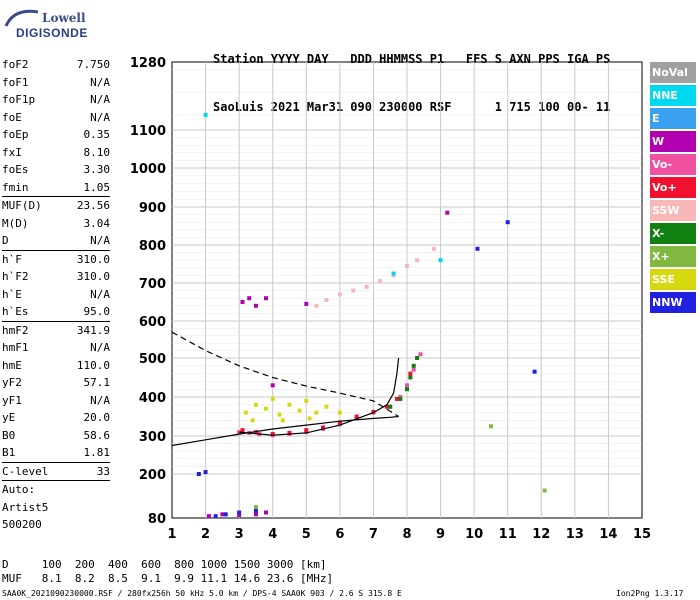 The width and height of the screenshot is (700, 600). Describe the element at coordinates (15, 311) in the screenshot. I see `param-key: h`Es` at that location.